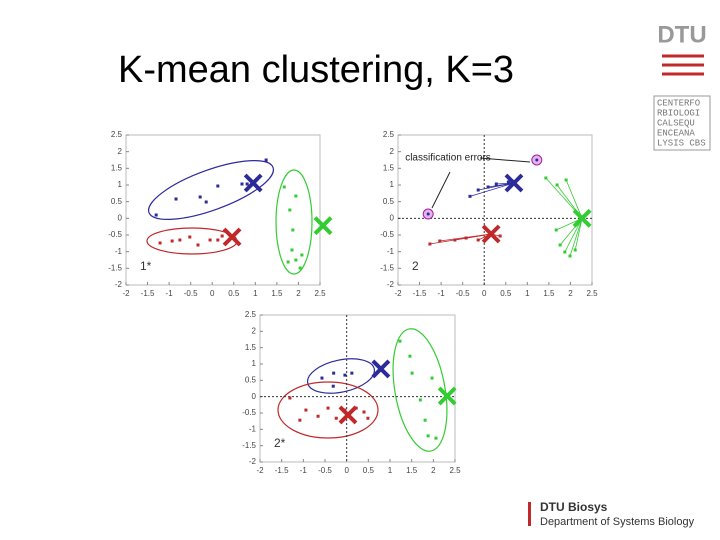  What do you see at coordinates (282, 470) in the screenshot?
I see `x-tick-label: -1.5` at bounding box center [282, 470].